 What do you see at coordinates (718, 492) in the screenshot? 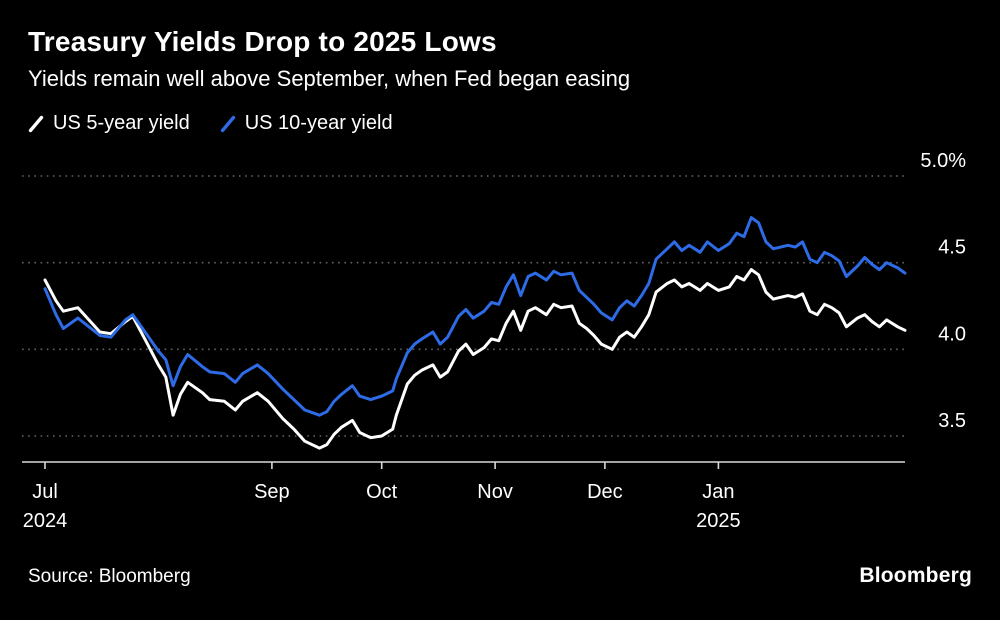
I see `x-axis-label: Jan` at bounding box center [718, 492].